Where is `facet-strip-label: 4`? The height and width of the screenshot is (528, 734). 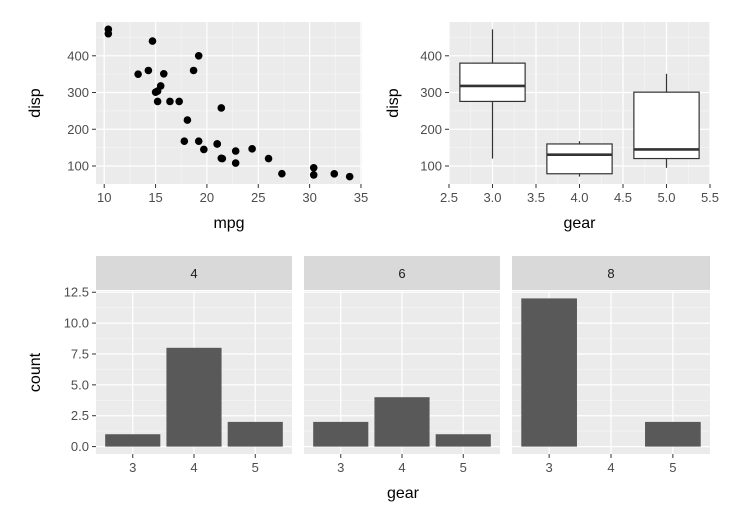
facet-strip-label: 4 is located at coordinates (193, 273).